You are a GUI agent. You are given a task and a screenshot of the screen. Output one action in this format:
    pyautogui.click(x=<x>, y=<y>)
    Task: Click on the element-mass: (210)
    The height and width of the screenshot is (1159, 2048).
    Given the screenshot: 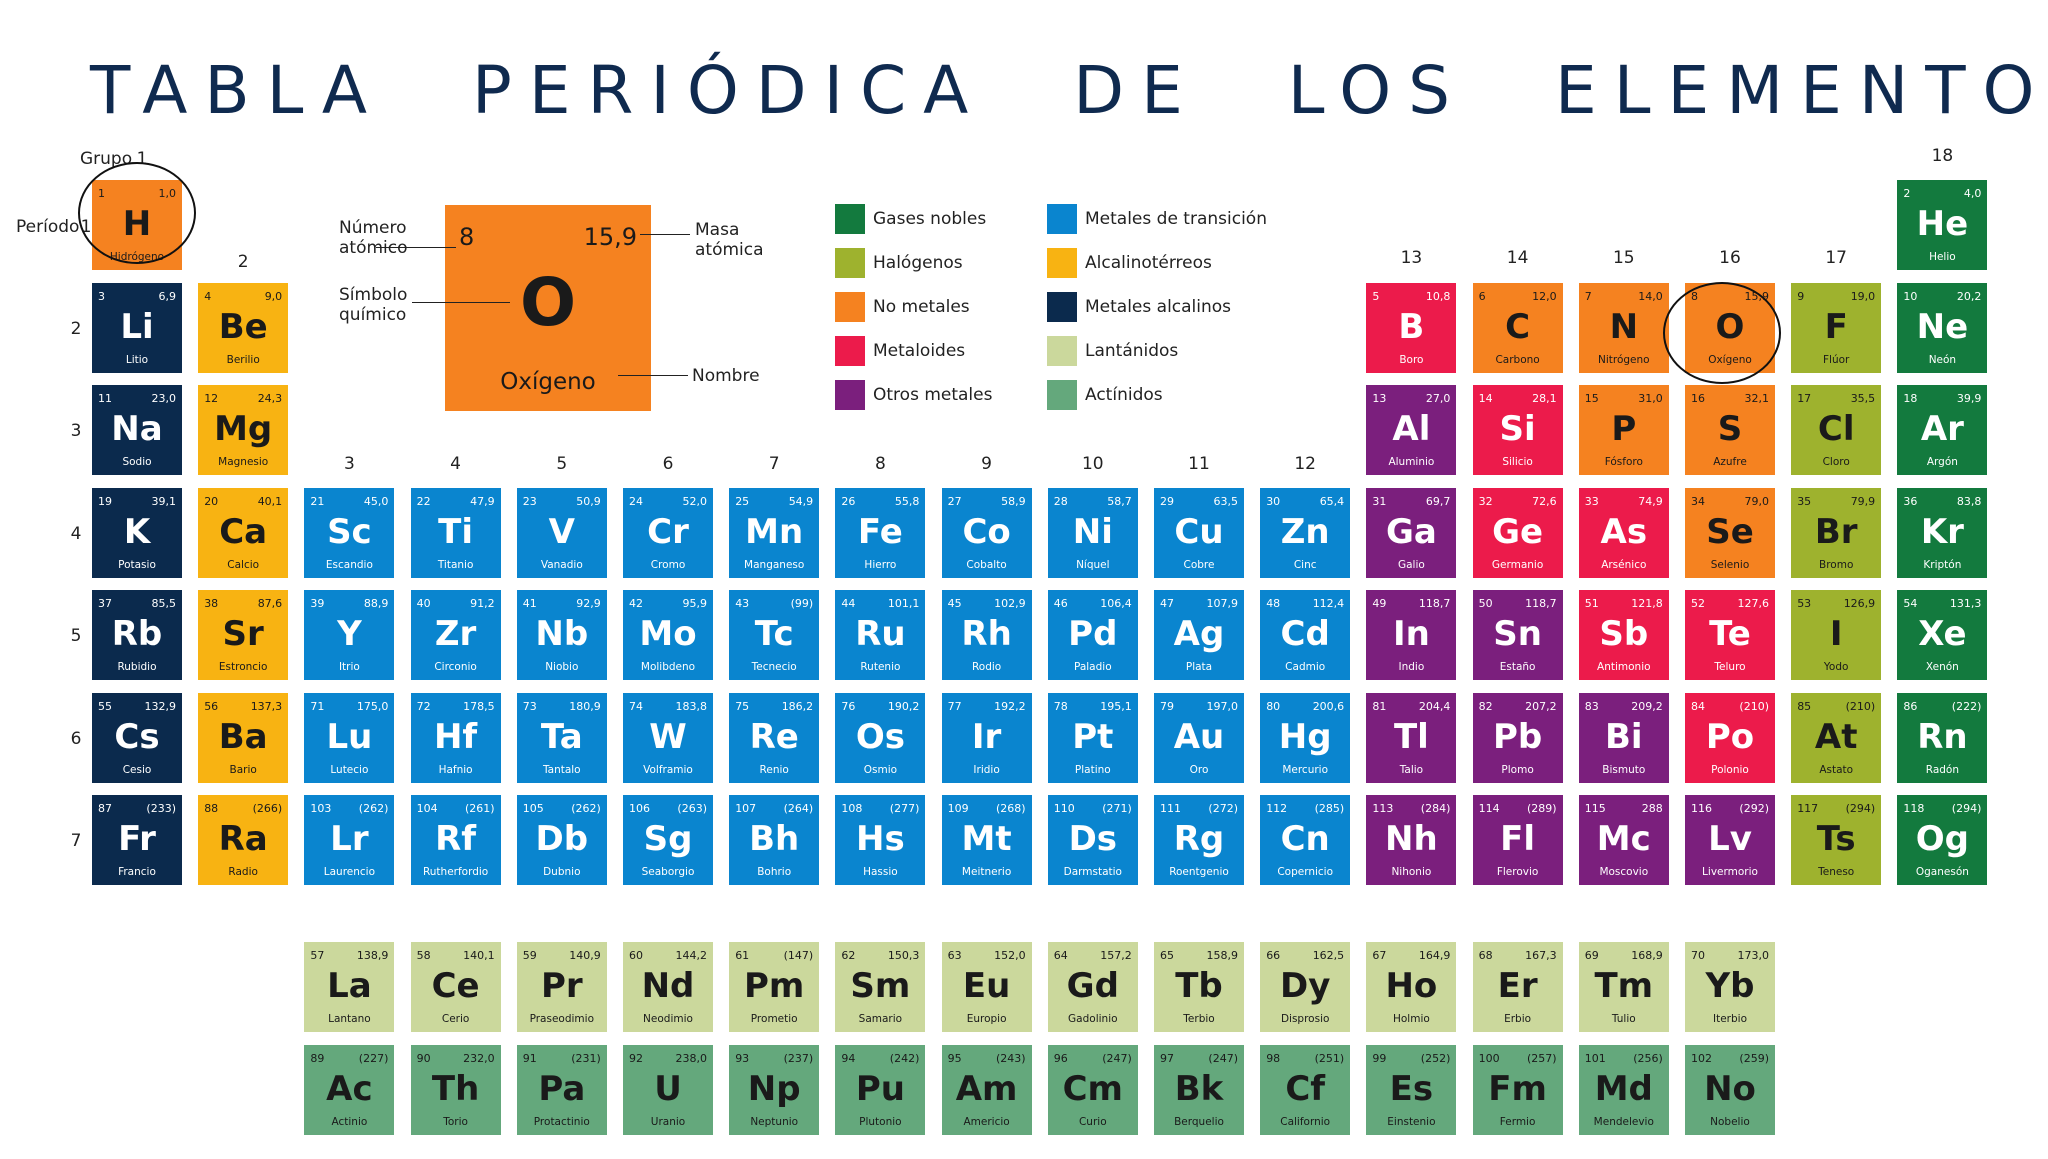 What is the action you would take?
    pyautogui.click(x=1754, y=706)
    